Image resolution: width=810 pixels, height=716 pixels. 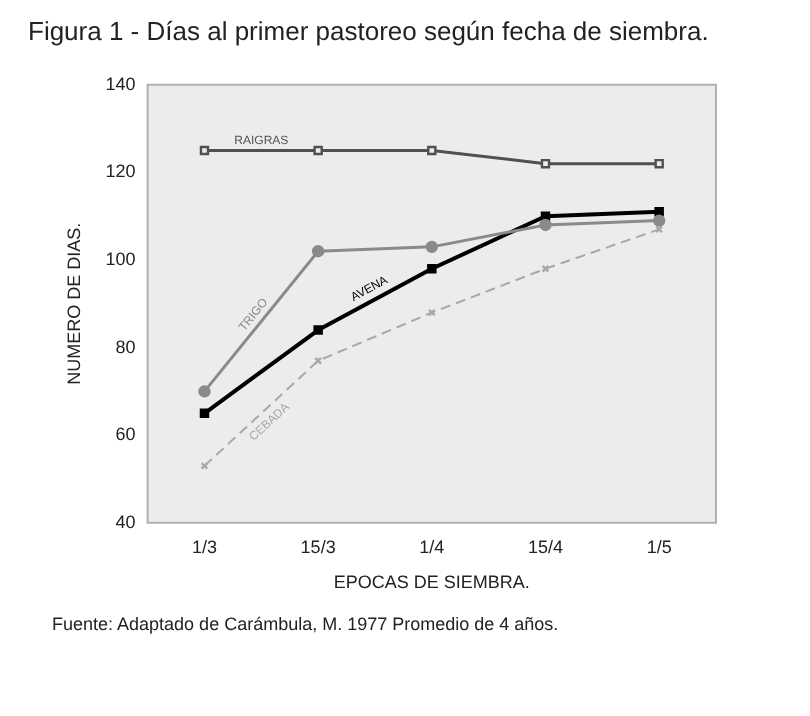 I want to click on y-tick-label: 120, so click(x=120, y=171).